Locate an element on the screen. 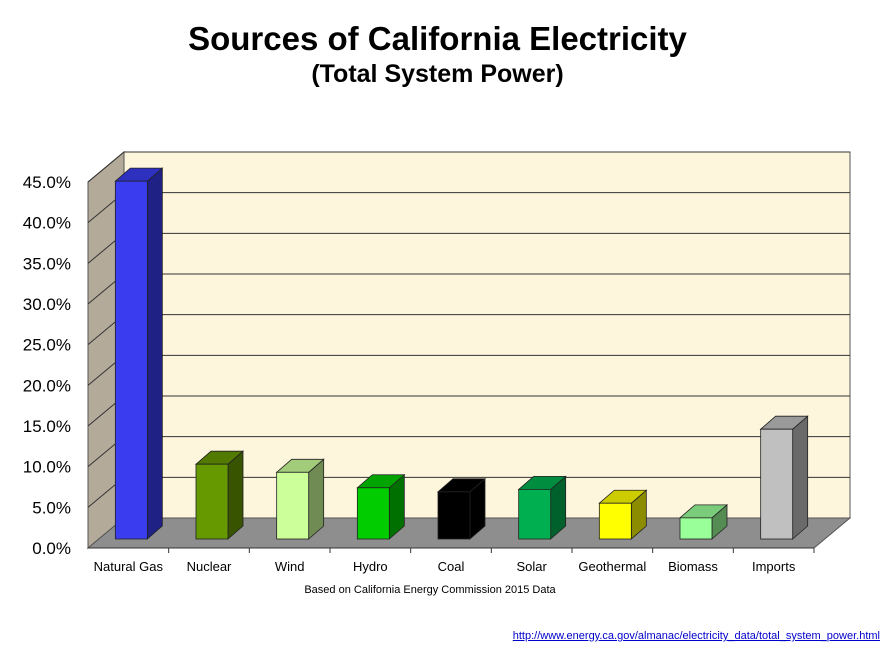  y-tick-label: 35.0% is located at coordinates (47, 263).